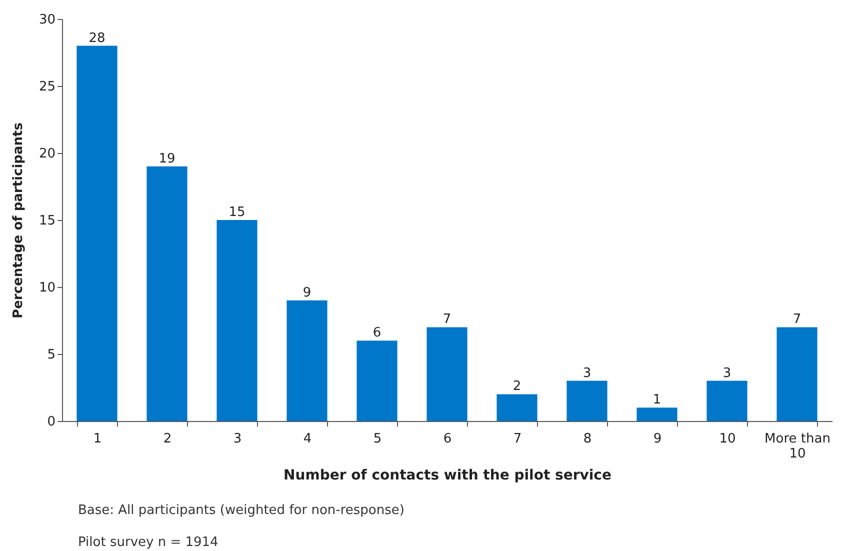 The height and width of the screenshot is (551, 847). Describe the element at coordinates (447, 439) in the screenshot. I see `x-tick-label: 6` at that location.